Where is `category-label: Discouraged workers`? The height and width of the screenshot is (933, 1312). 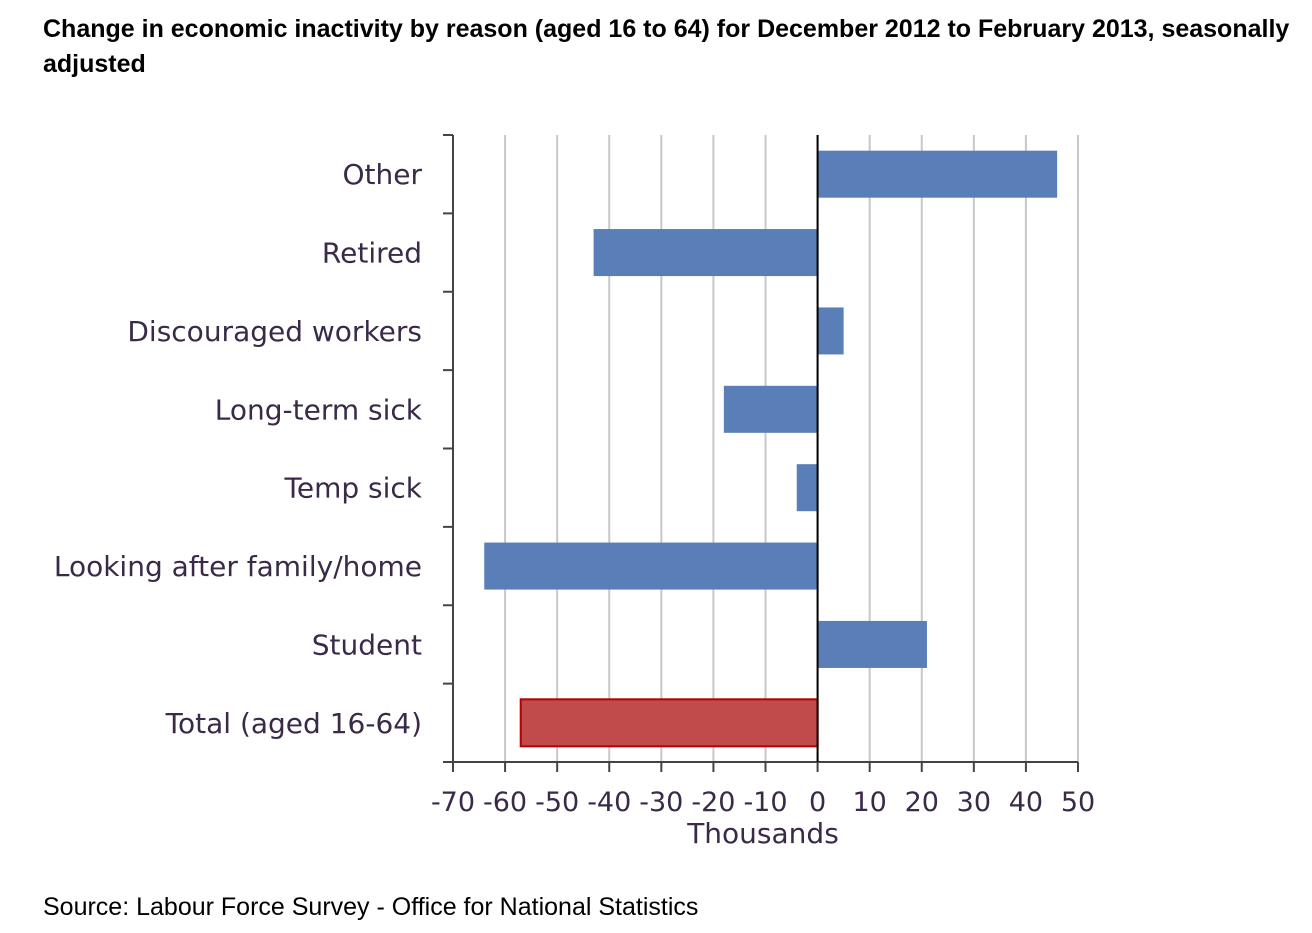 category-label: Discouraged workers is located at coordinates (274, 331).